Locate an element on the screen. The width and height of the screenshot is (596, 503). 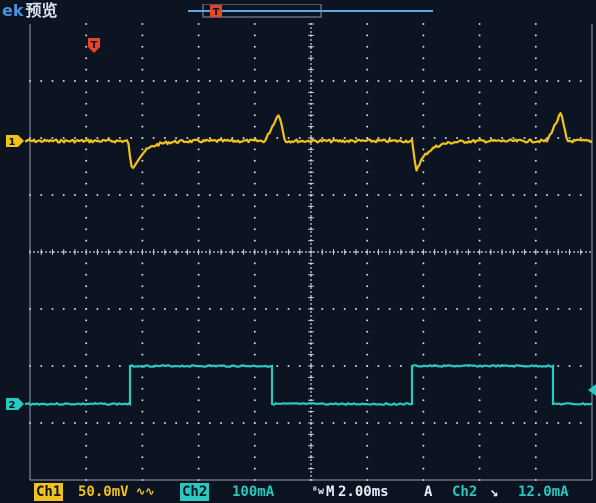
trigger-position-indicator: T is located at coordinates (310, 11).